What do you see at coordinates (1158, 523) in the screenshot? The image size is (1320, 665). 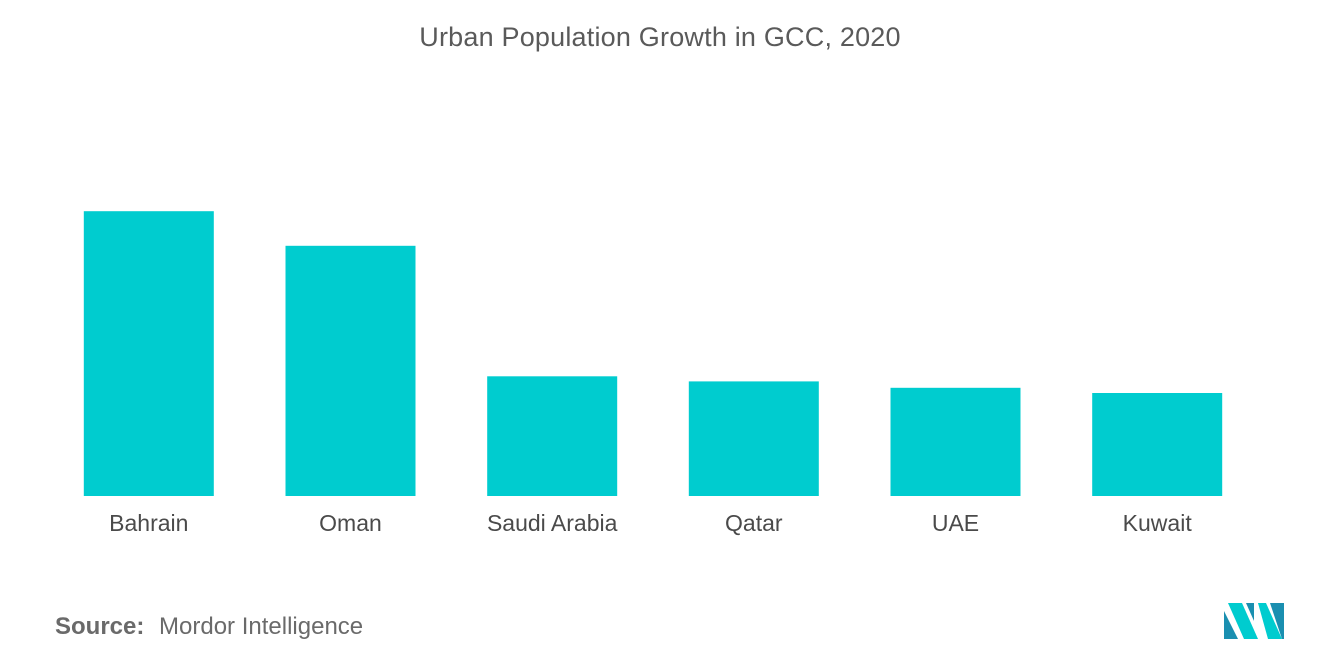 I see `x-tick-label: Kuwait` at bounding box center [1158, 523].